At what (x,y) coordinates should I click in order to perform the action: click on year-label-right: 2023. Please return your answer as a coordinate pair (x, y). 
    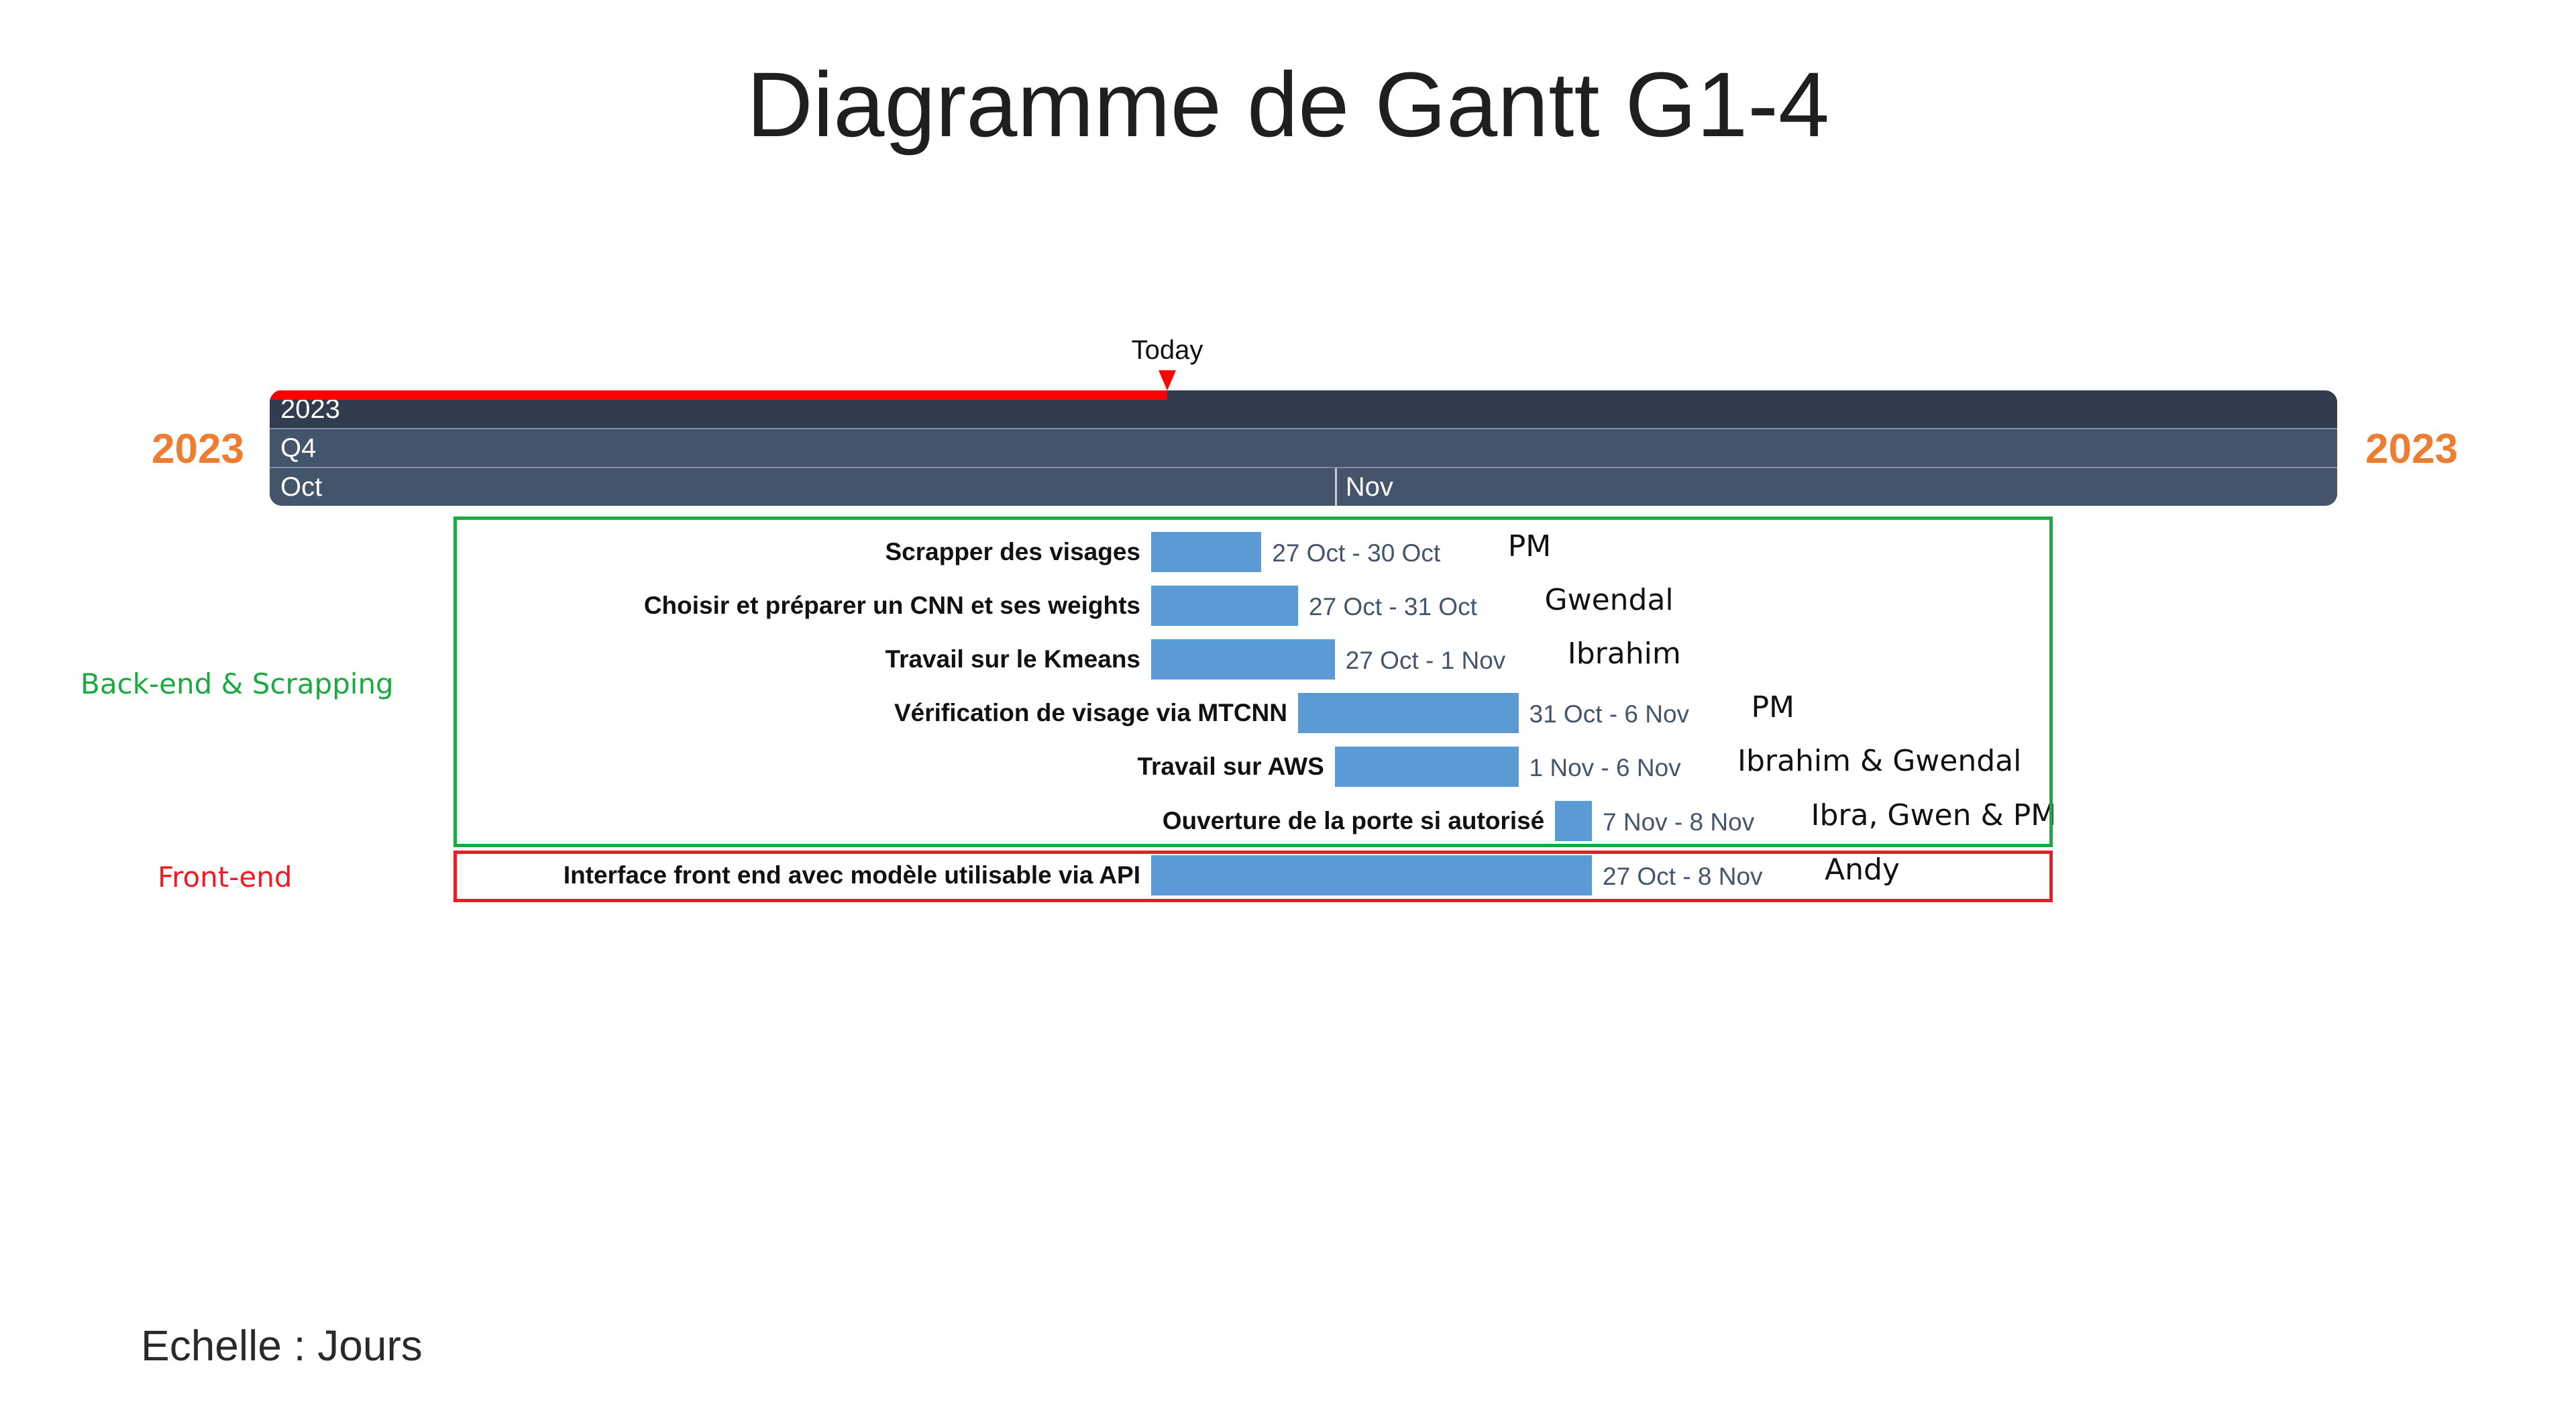
    Looking at the image, I should click on (2411, 449).